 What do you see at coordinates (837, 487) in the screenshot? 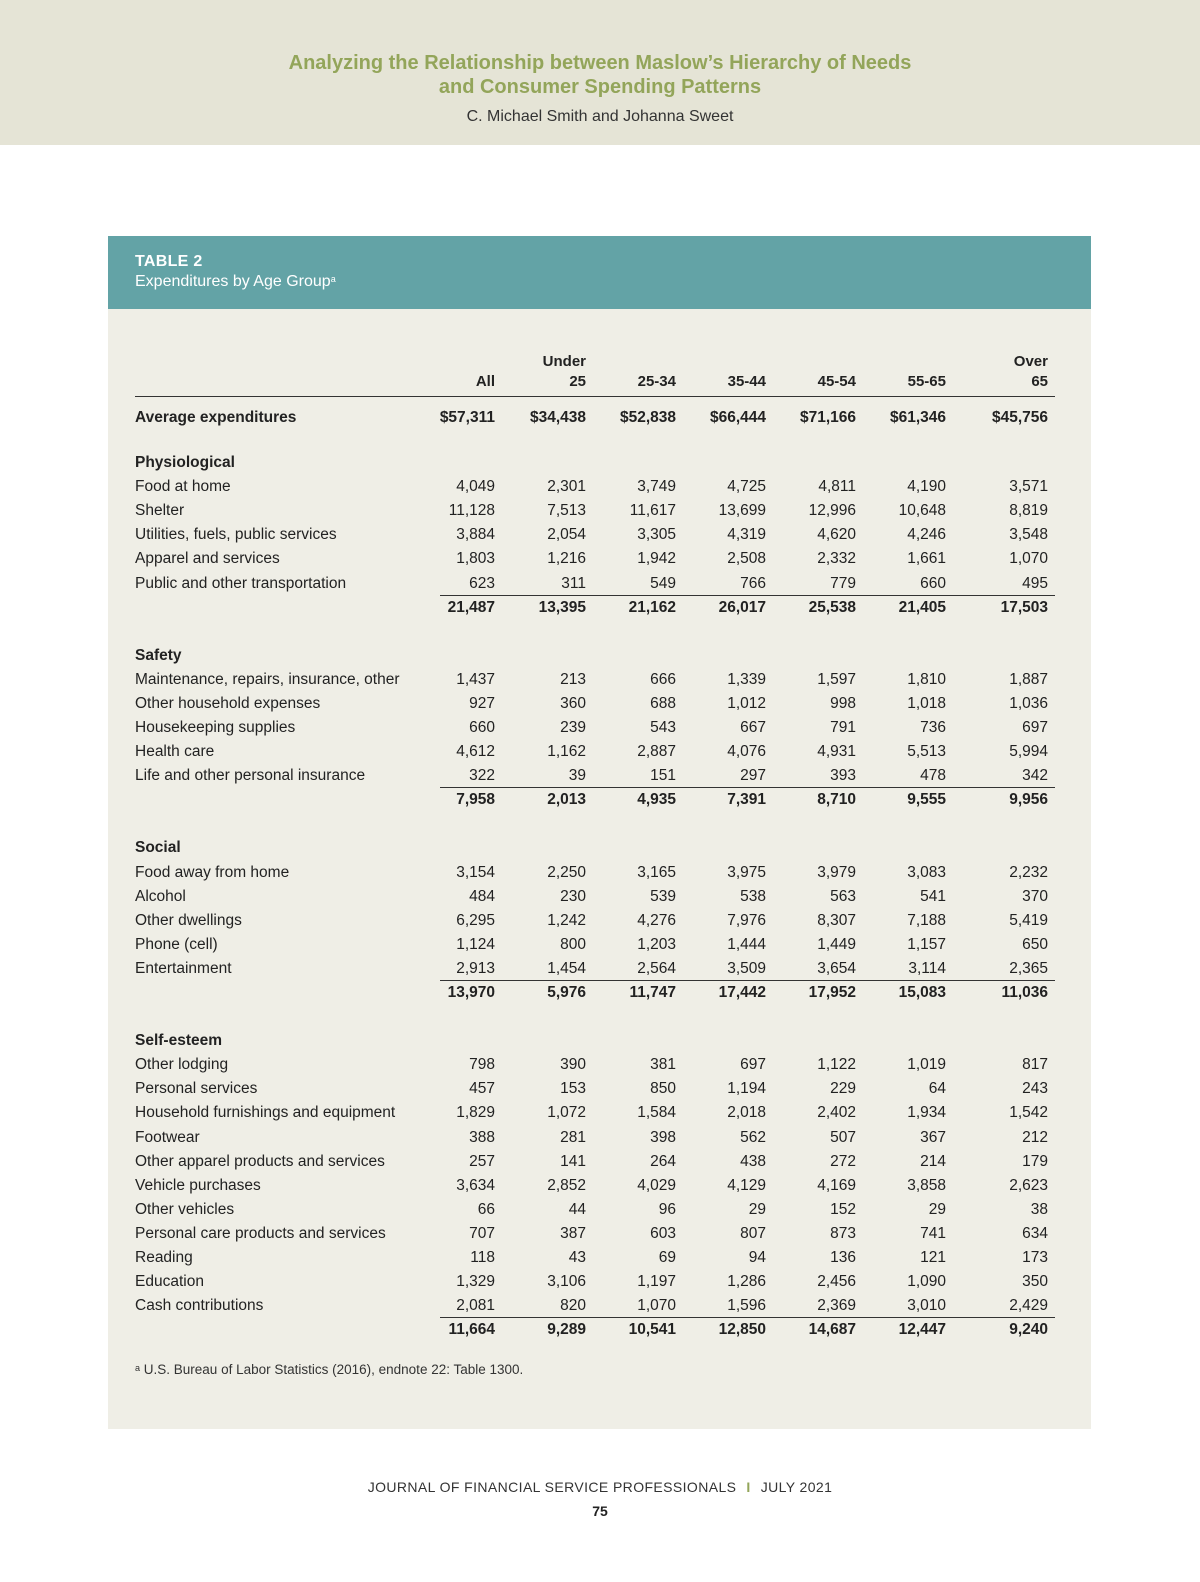
I see `value-cell: 4,811` at bounding box center [837, 487].